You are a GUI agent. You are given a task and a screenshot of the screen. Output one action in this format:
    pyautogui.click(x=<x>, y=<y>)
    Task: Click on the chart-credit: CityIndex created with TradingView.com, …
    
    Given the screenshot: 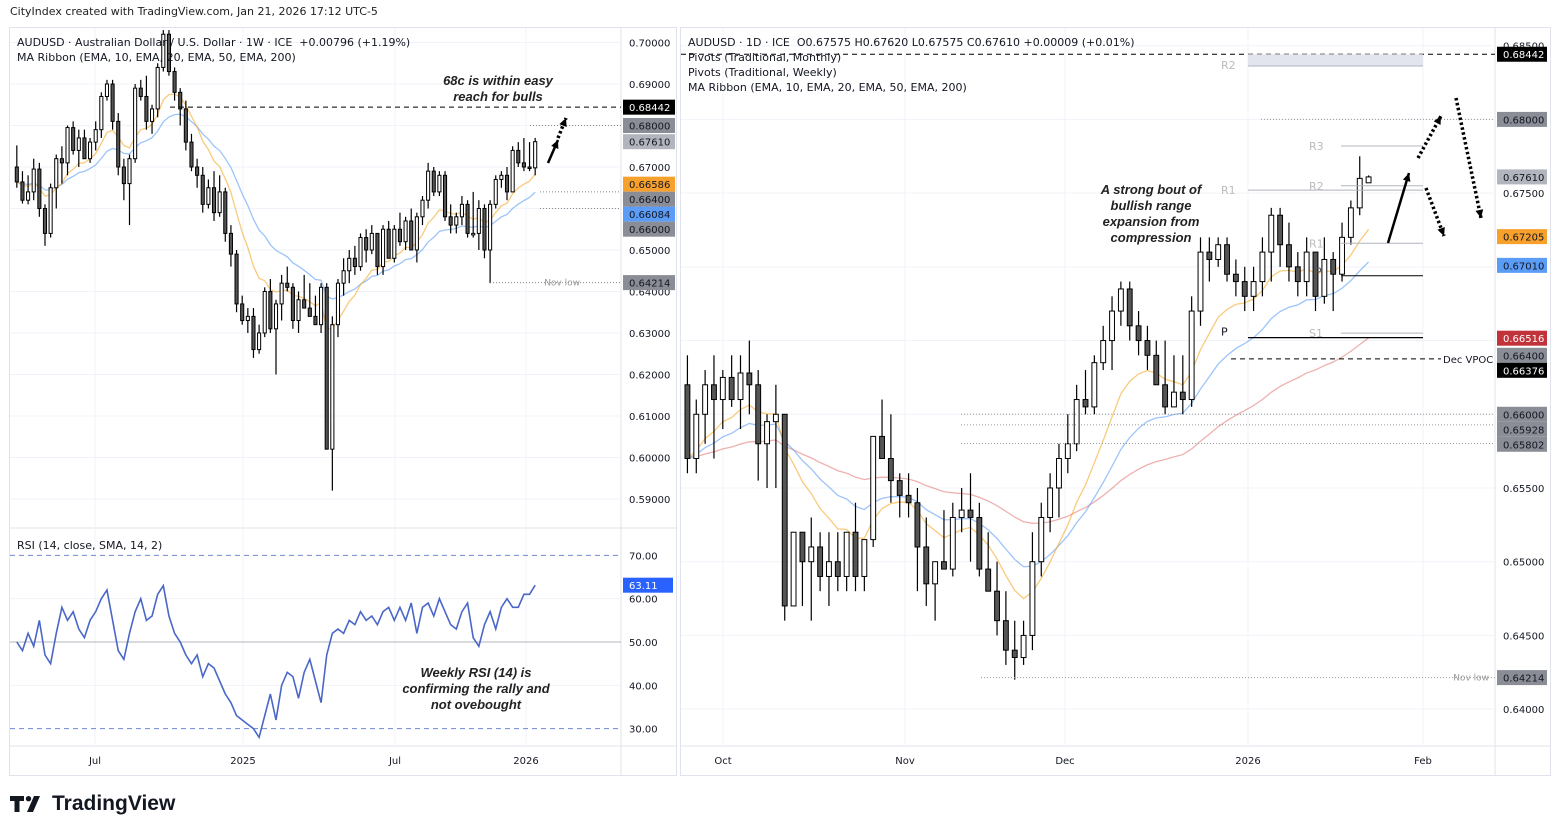 What is the action you would take?
    pyautogui.click(x=194, y=11)
    